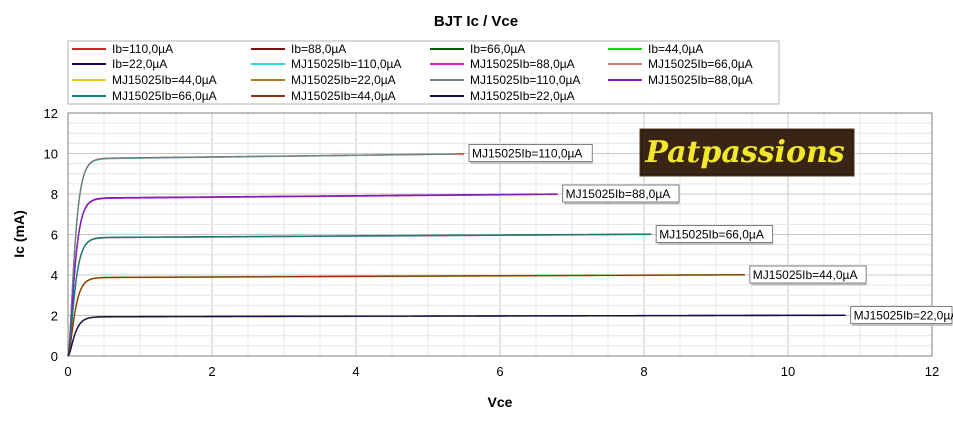 The image size is (953, 423). What do you see at coordinates (744, 152) in the screenshot?
I see `logo-text: Patpassions` at bounding box center [744, 152].